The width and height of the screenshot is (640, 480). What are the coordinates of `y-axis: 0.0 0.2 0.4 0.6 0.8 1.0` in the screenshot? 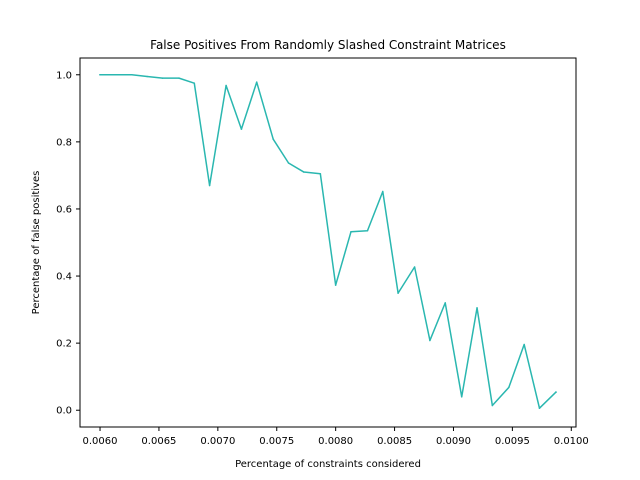 It's located at (68, 243).